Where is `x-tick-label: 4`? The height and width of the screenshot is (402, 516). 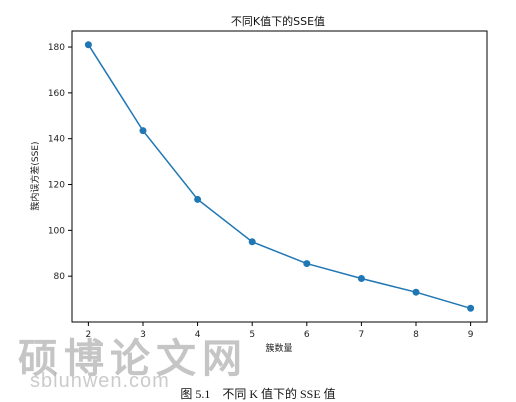
x-tick-label: 4 is located at coordinates (198, 335).